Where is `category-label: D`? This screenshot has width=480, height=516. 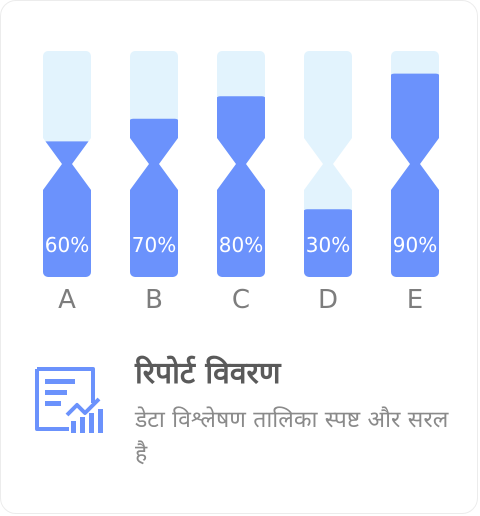
category-label: D is located at coordinates (328, 300).